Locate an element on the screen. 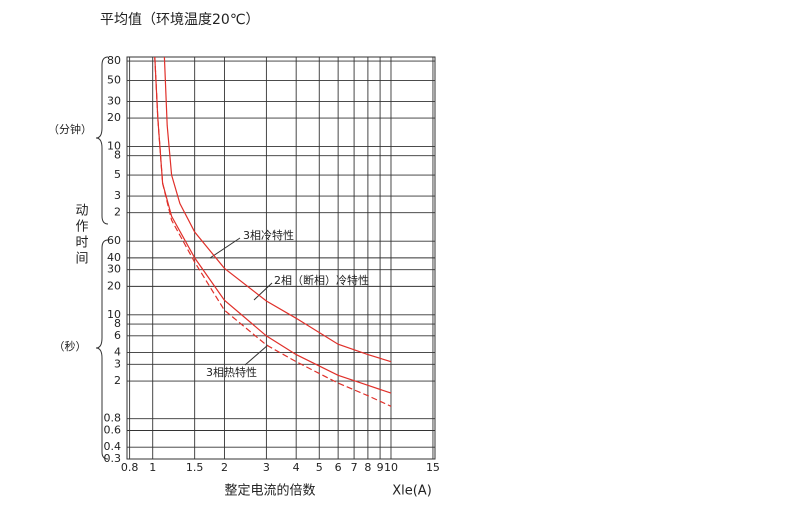 The image size is (800, 516). x-tick-label: 1.5 is located at coordinates (195, 467).